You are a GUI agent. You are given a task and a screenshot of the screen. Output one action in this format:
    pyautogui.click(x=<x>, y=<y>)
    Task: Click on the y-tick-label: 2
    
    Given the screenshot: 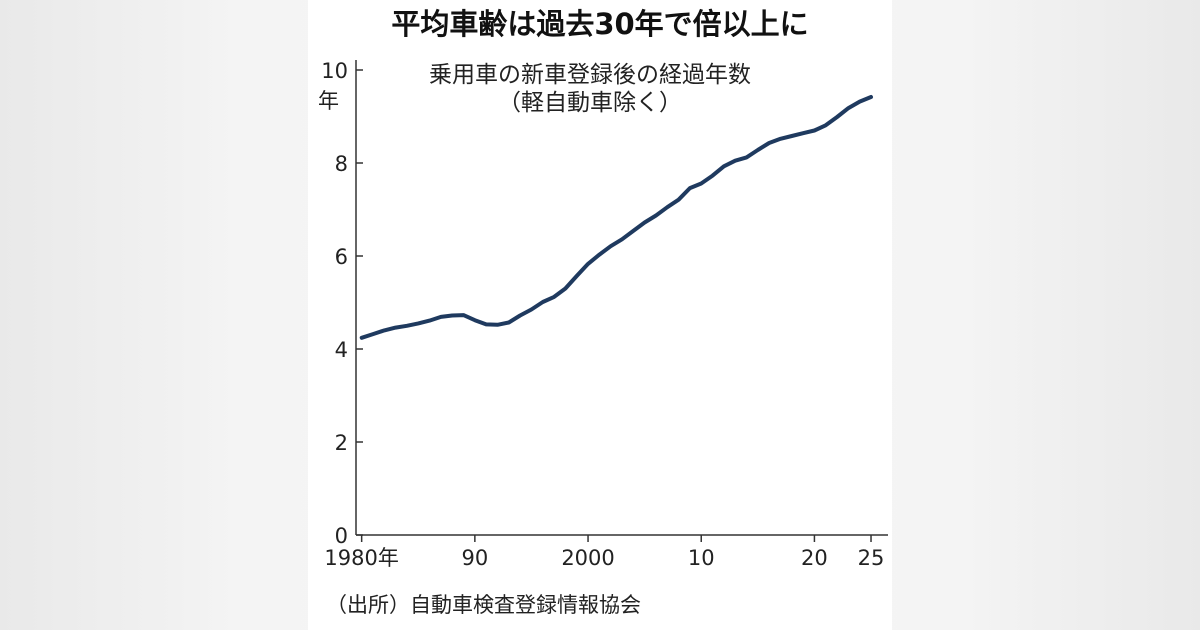 What is the action you would take?
    pyautogui.click(x=341, y=443)
    